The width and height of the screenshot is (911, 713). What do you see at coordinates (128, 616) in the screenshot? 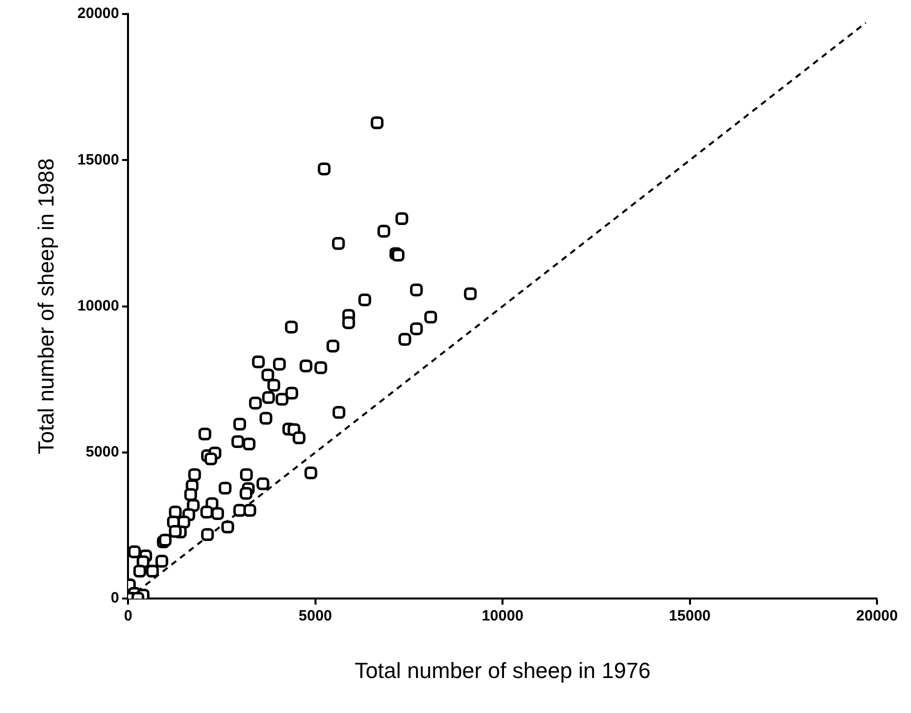
I see `x-tick-label: 0` at bounding box center [128, 616].